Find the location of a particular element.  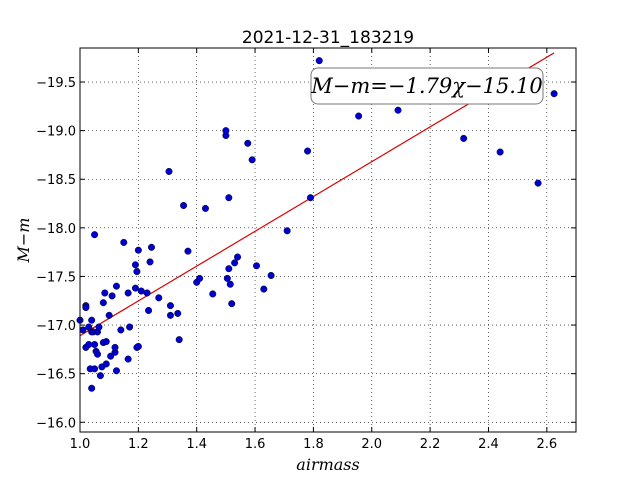

fit-equation-box: M−m=−1.79χ−15.10 is located at coordinates (427, 86).